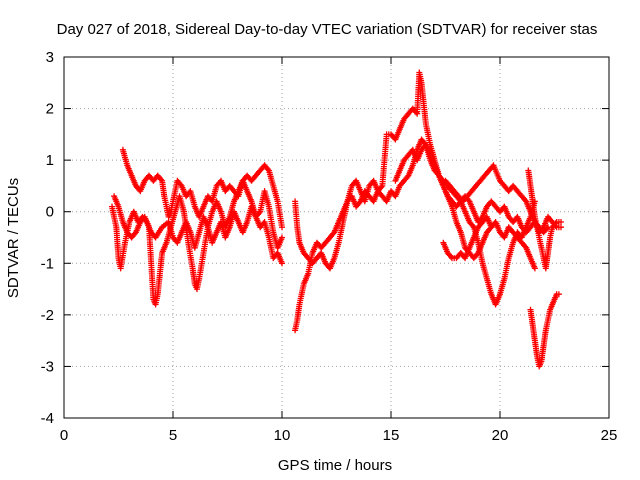  I want to click on x-axis-label: GPS time / hours, so click(335, 465).